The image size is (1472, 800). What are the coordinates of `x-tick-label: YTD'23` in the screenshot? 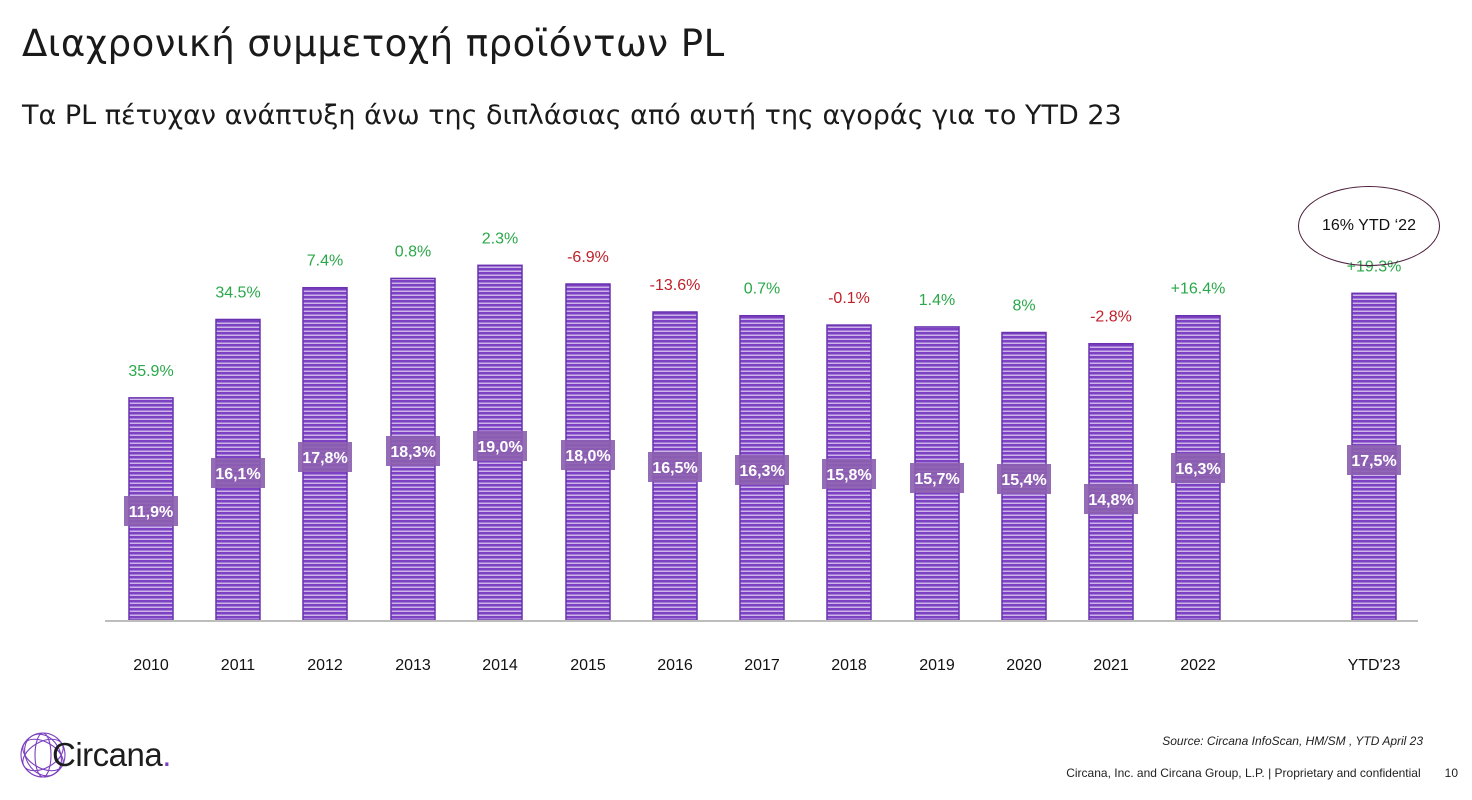 It's located at (1374, 665).